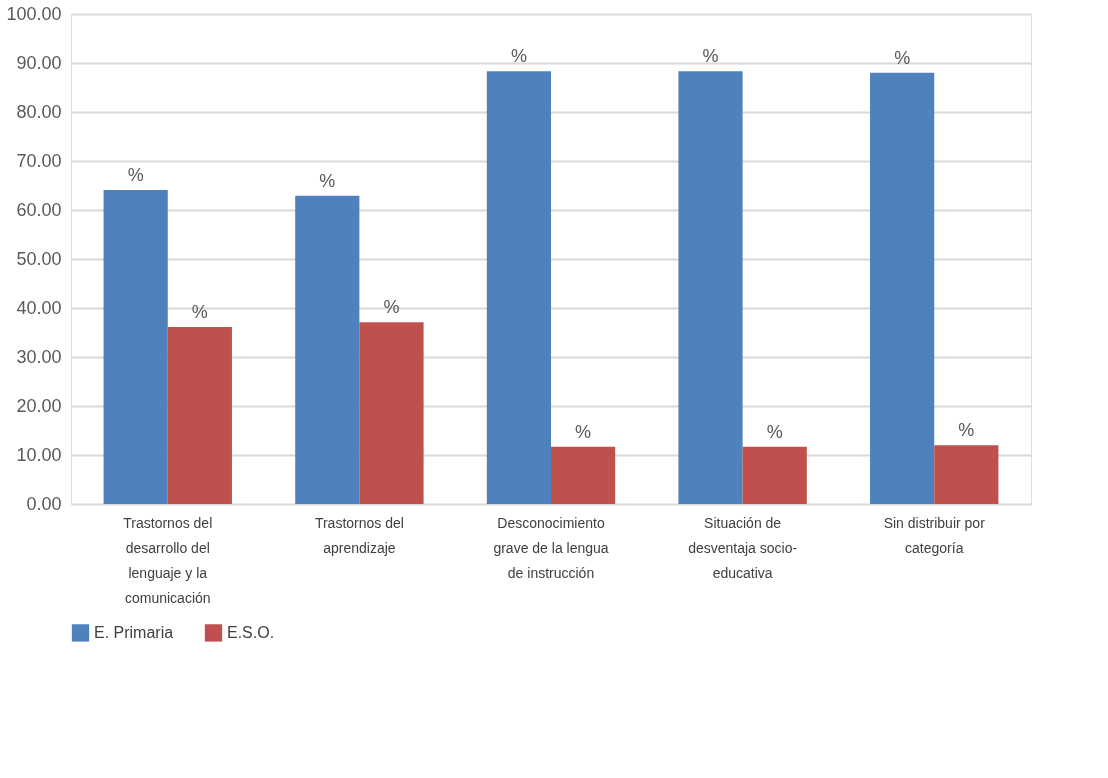 Image resolution: width=1108 pixels, height=778 pixels. What do you see at coordinates (743, 547) in the screenshot?
I see `x-tick-label: Situación de desventaja socio-educativa` at bounding box center [743, 547].